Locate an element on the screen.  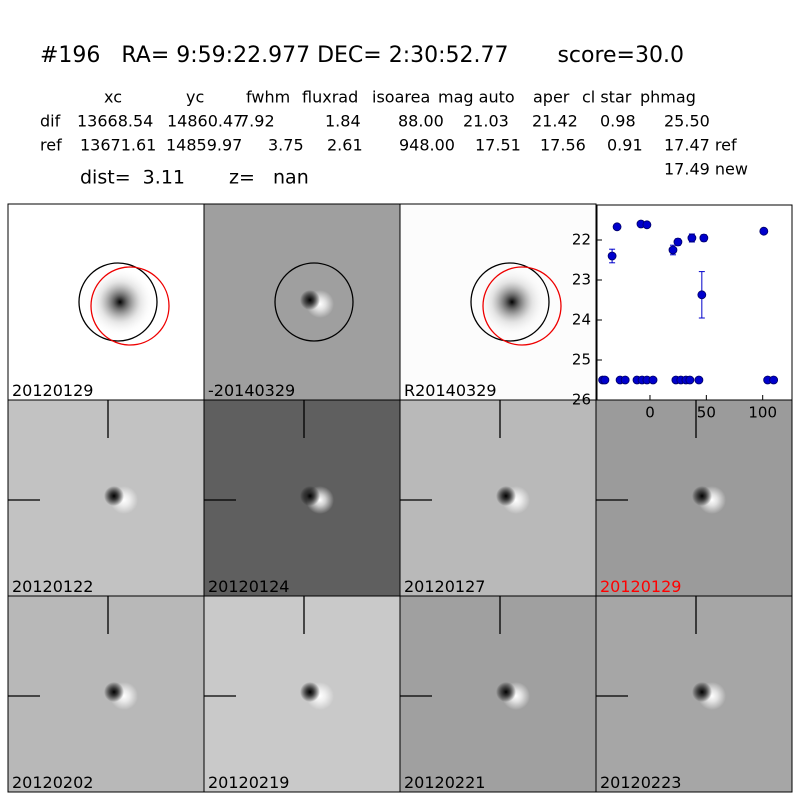
stamp-label: 20120127 is located at coordinates (444, 586).